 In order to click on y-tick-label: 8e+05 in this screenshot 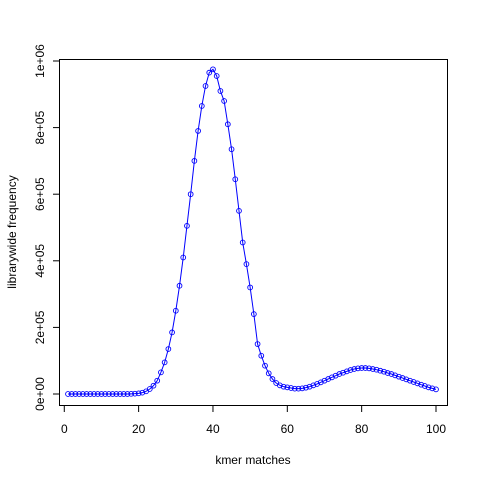, I will do `click(40, 127)`.